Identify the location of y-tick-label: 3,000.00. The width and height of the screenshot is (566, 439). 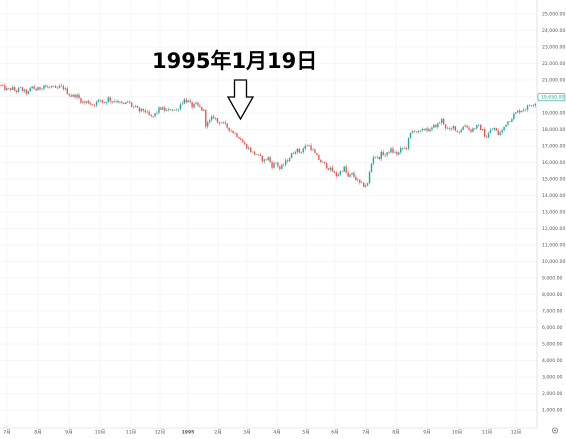
(552, 378).